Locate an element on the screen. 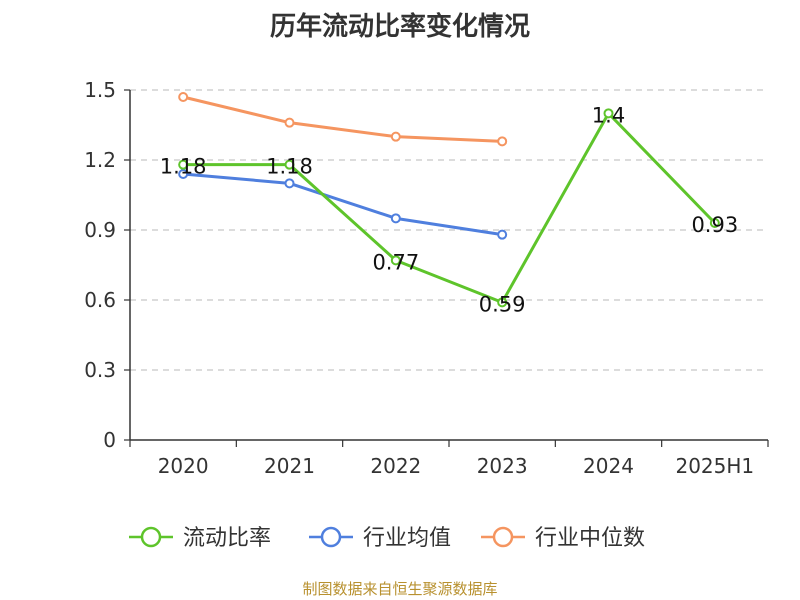 This screenshot has height=600, width=800. legend-label: 行业中位数 is located at coordinates (590, 538).